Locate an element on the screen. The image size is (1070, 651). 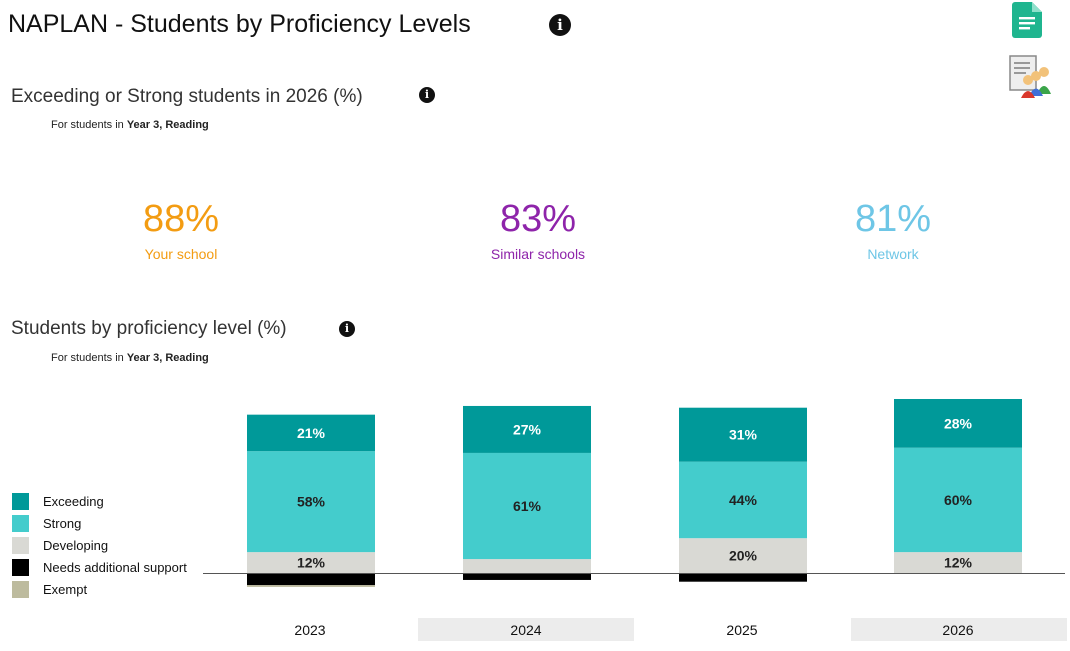
bar-segment-strong-2026 is located at coordinates (958, 500).